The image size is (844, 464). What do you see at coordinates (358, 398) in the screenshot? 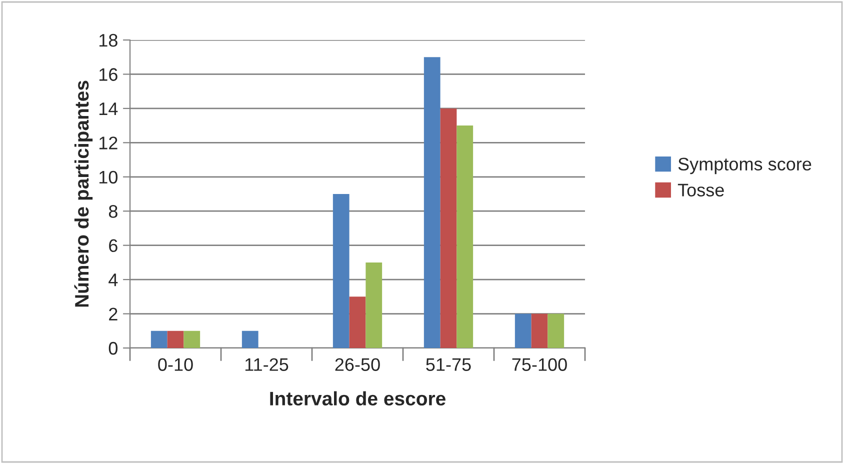
I see `x-axis-title: Intervalo de escore` at bounding box center [358, 398].